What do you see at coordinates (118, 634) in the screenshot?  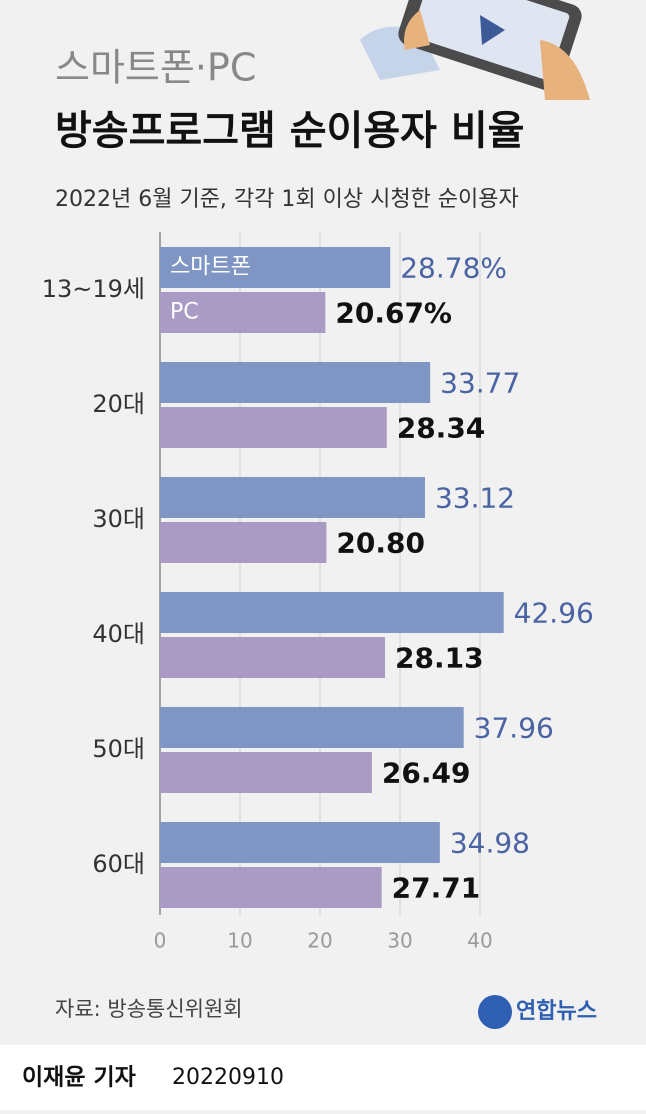 I see `y-tick-label: 40대` at bounding box center [118, 634].